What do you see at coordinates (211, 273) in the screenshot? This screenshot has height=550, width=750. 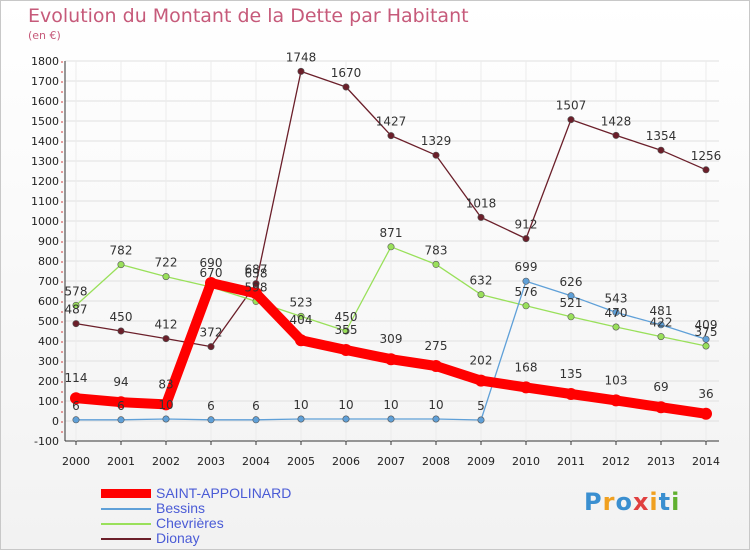 I see `data-label-chevri-res: 670` at bounding box center [211, 273].